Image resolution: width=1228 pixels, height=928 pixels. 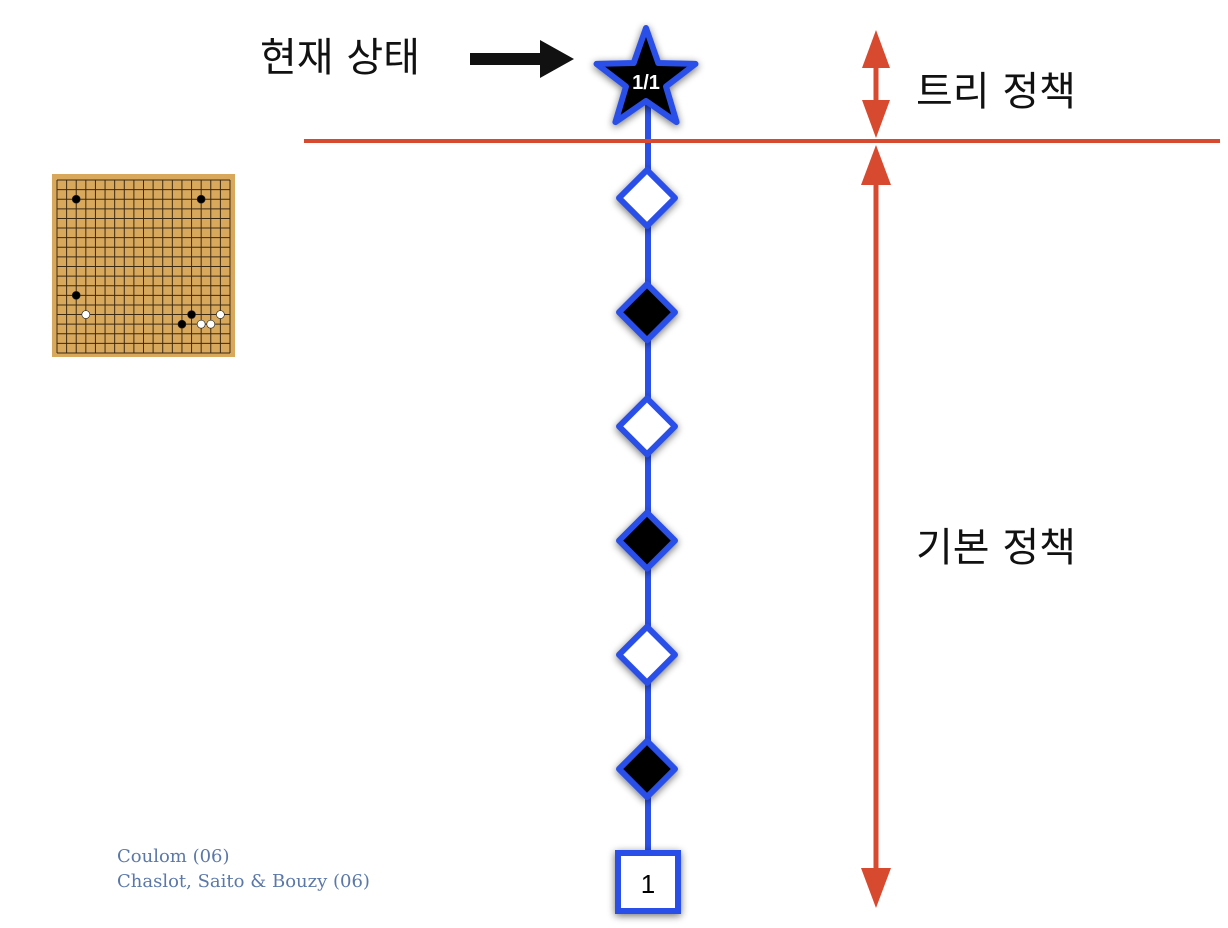 I want to click on root-node-star: 1/1, so click(x=646, y=75).